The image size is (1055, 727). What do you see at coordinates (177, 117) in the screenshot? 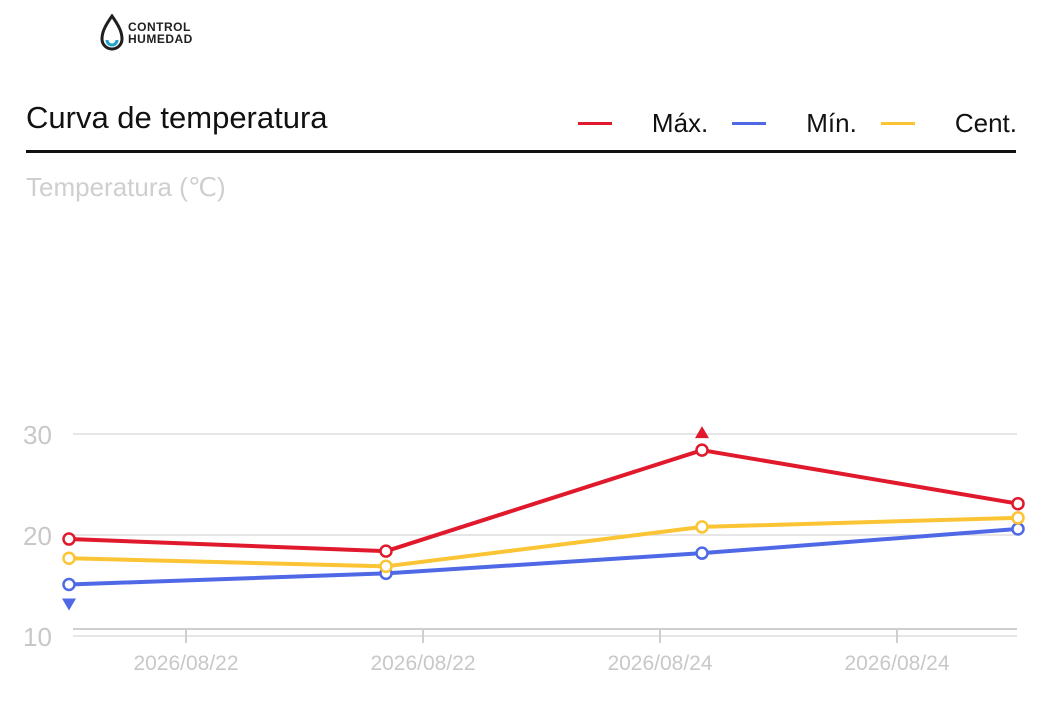
I see `chart-title: Curva de temperatura` at bounding box center [177, 117].